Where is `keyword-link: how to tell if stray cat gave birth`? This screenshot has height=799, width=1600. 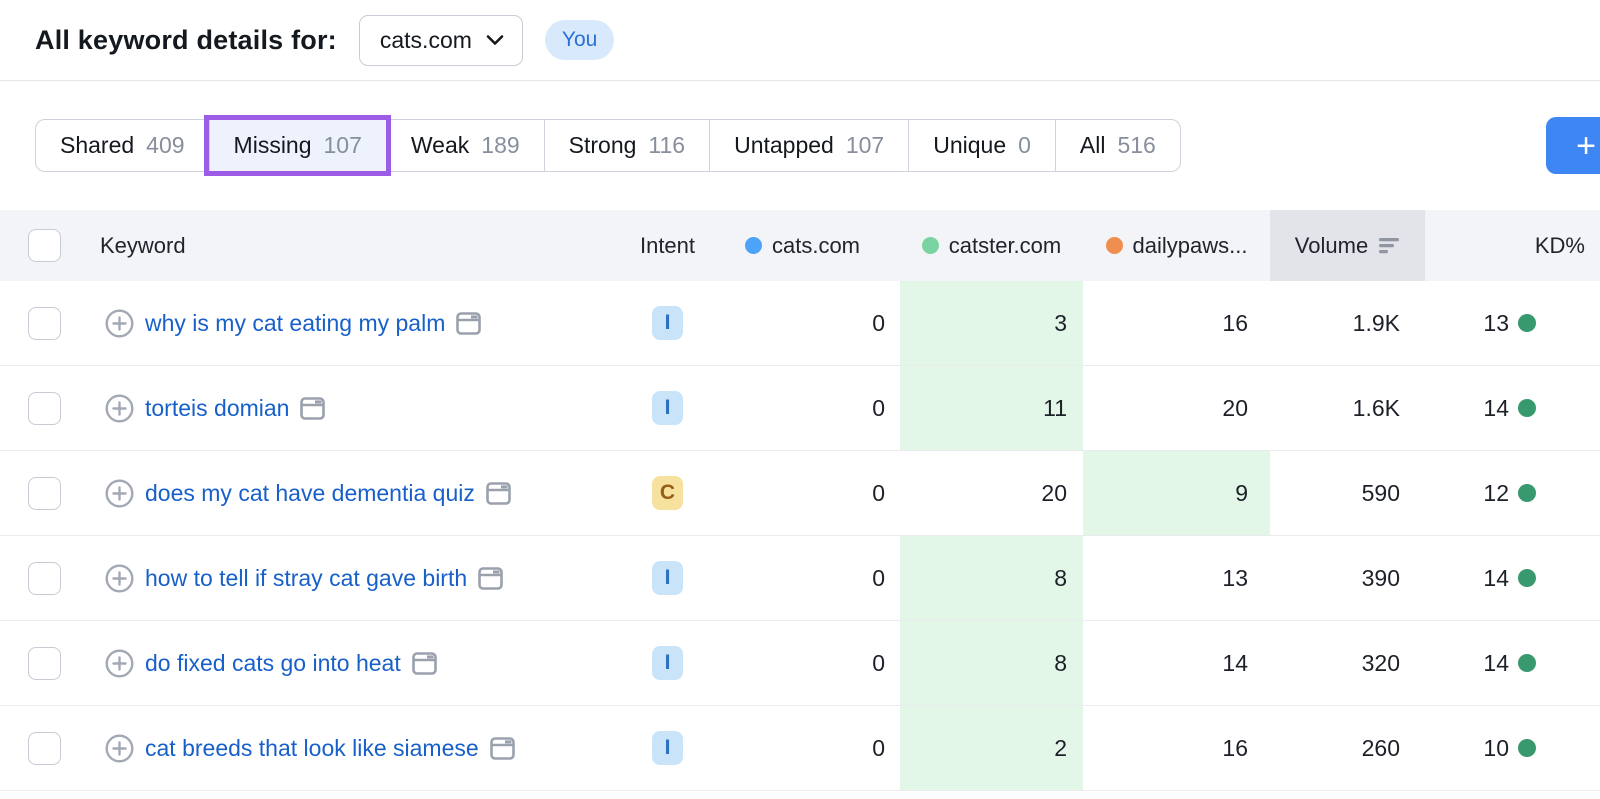
keyword-link: how to tell if stray cat gave birth is located at coordinates (306, 577).